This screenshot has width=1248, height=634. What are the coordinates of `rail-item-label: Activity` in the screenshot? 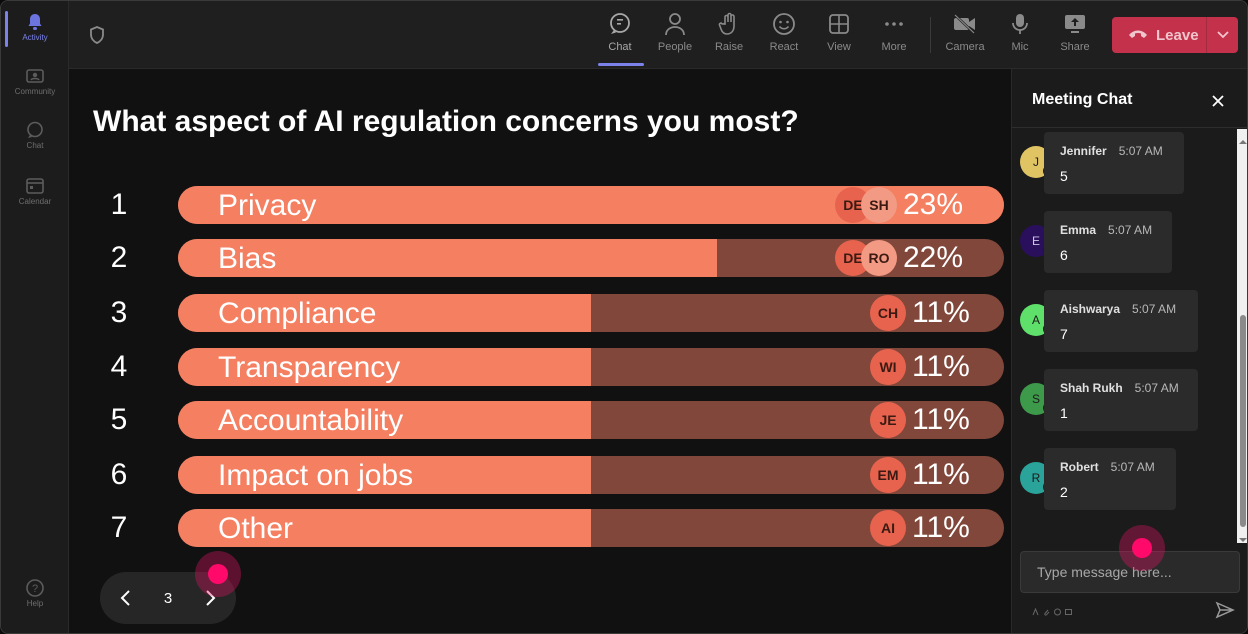 It's located at (35, 37).